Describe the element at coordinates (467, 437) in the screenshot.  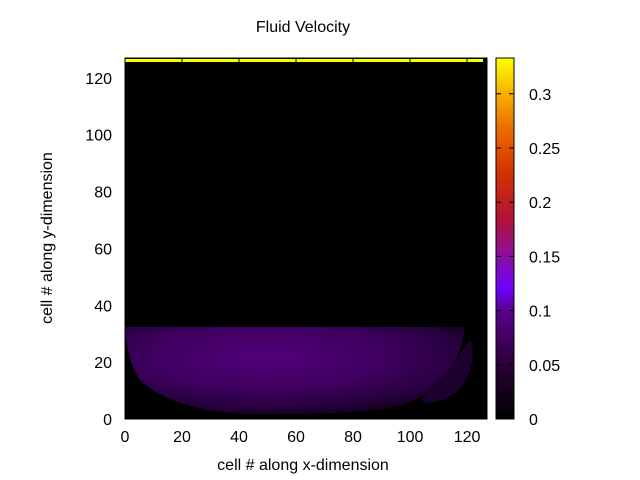
I see `x-tick-label: 120` at that location.